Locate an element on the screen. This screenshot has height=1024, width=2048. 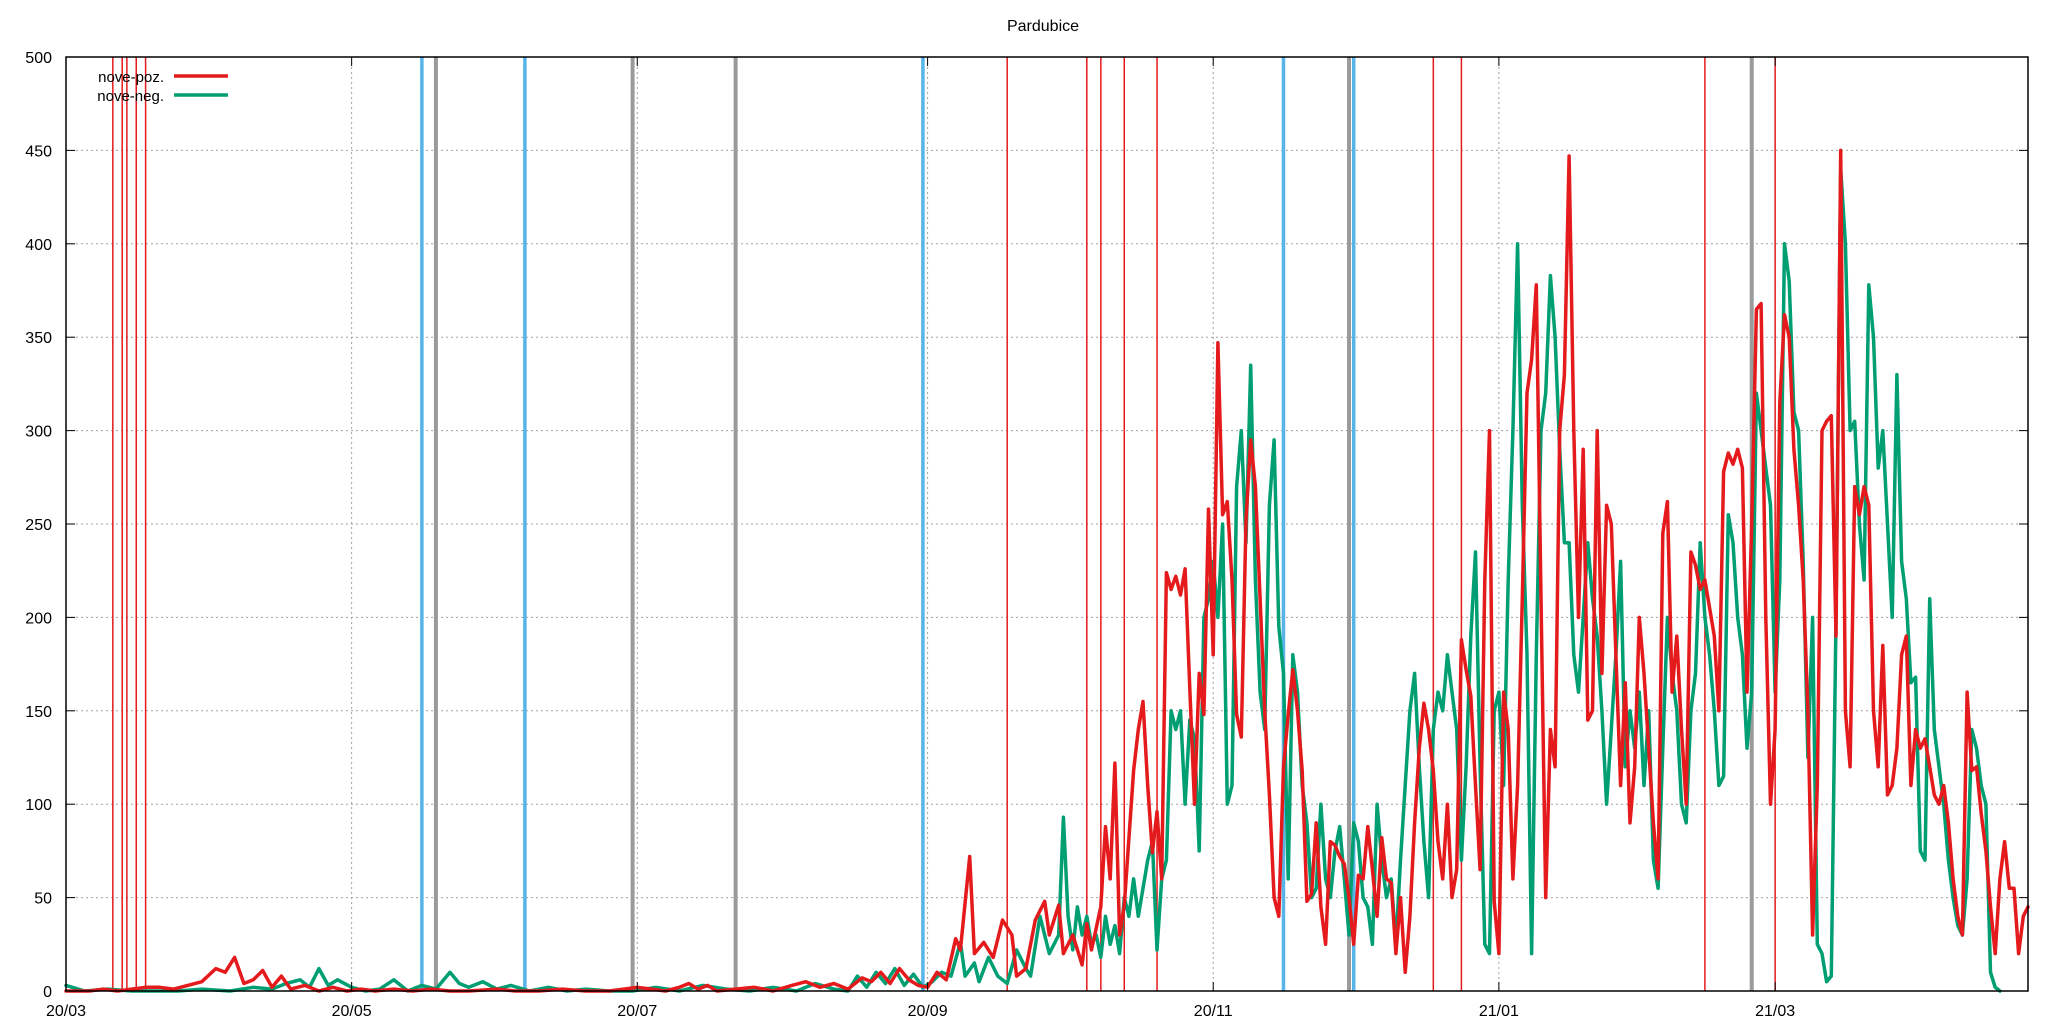
y-tick-label: 500 is located at coordinates (38, 58).